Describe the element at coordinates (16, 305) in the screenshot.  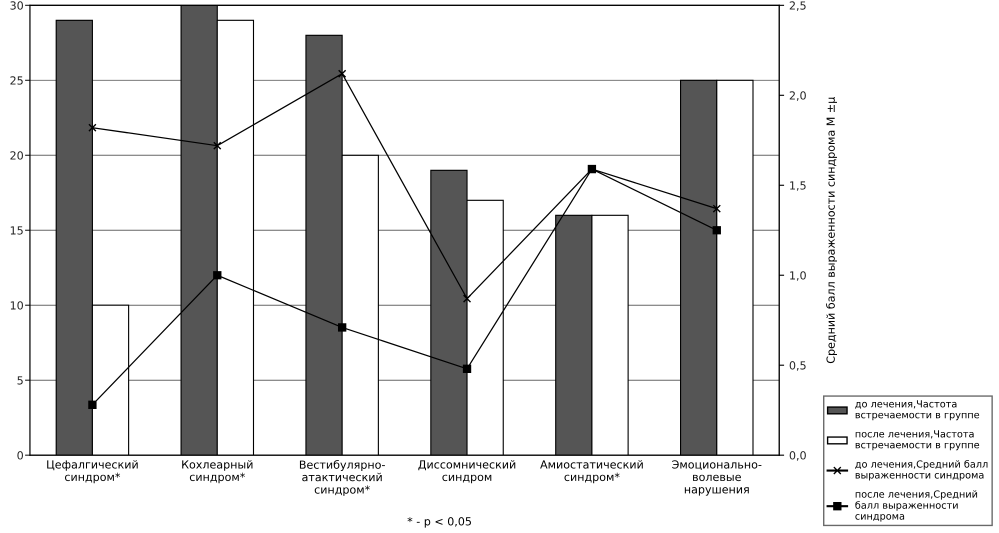
I see `y-tick-label: 10` at that location.